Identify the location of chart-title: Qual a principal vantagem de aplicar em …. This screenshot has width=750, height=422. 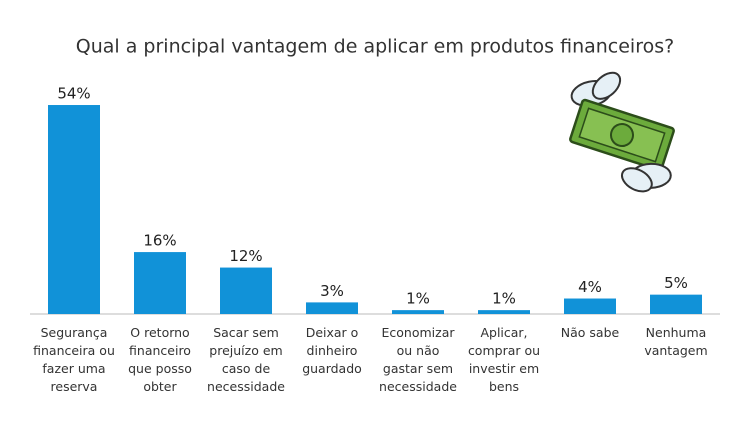
(375, 47).